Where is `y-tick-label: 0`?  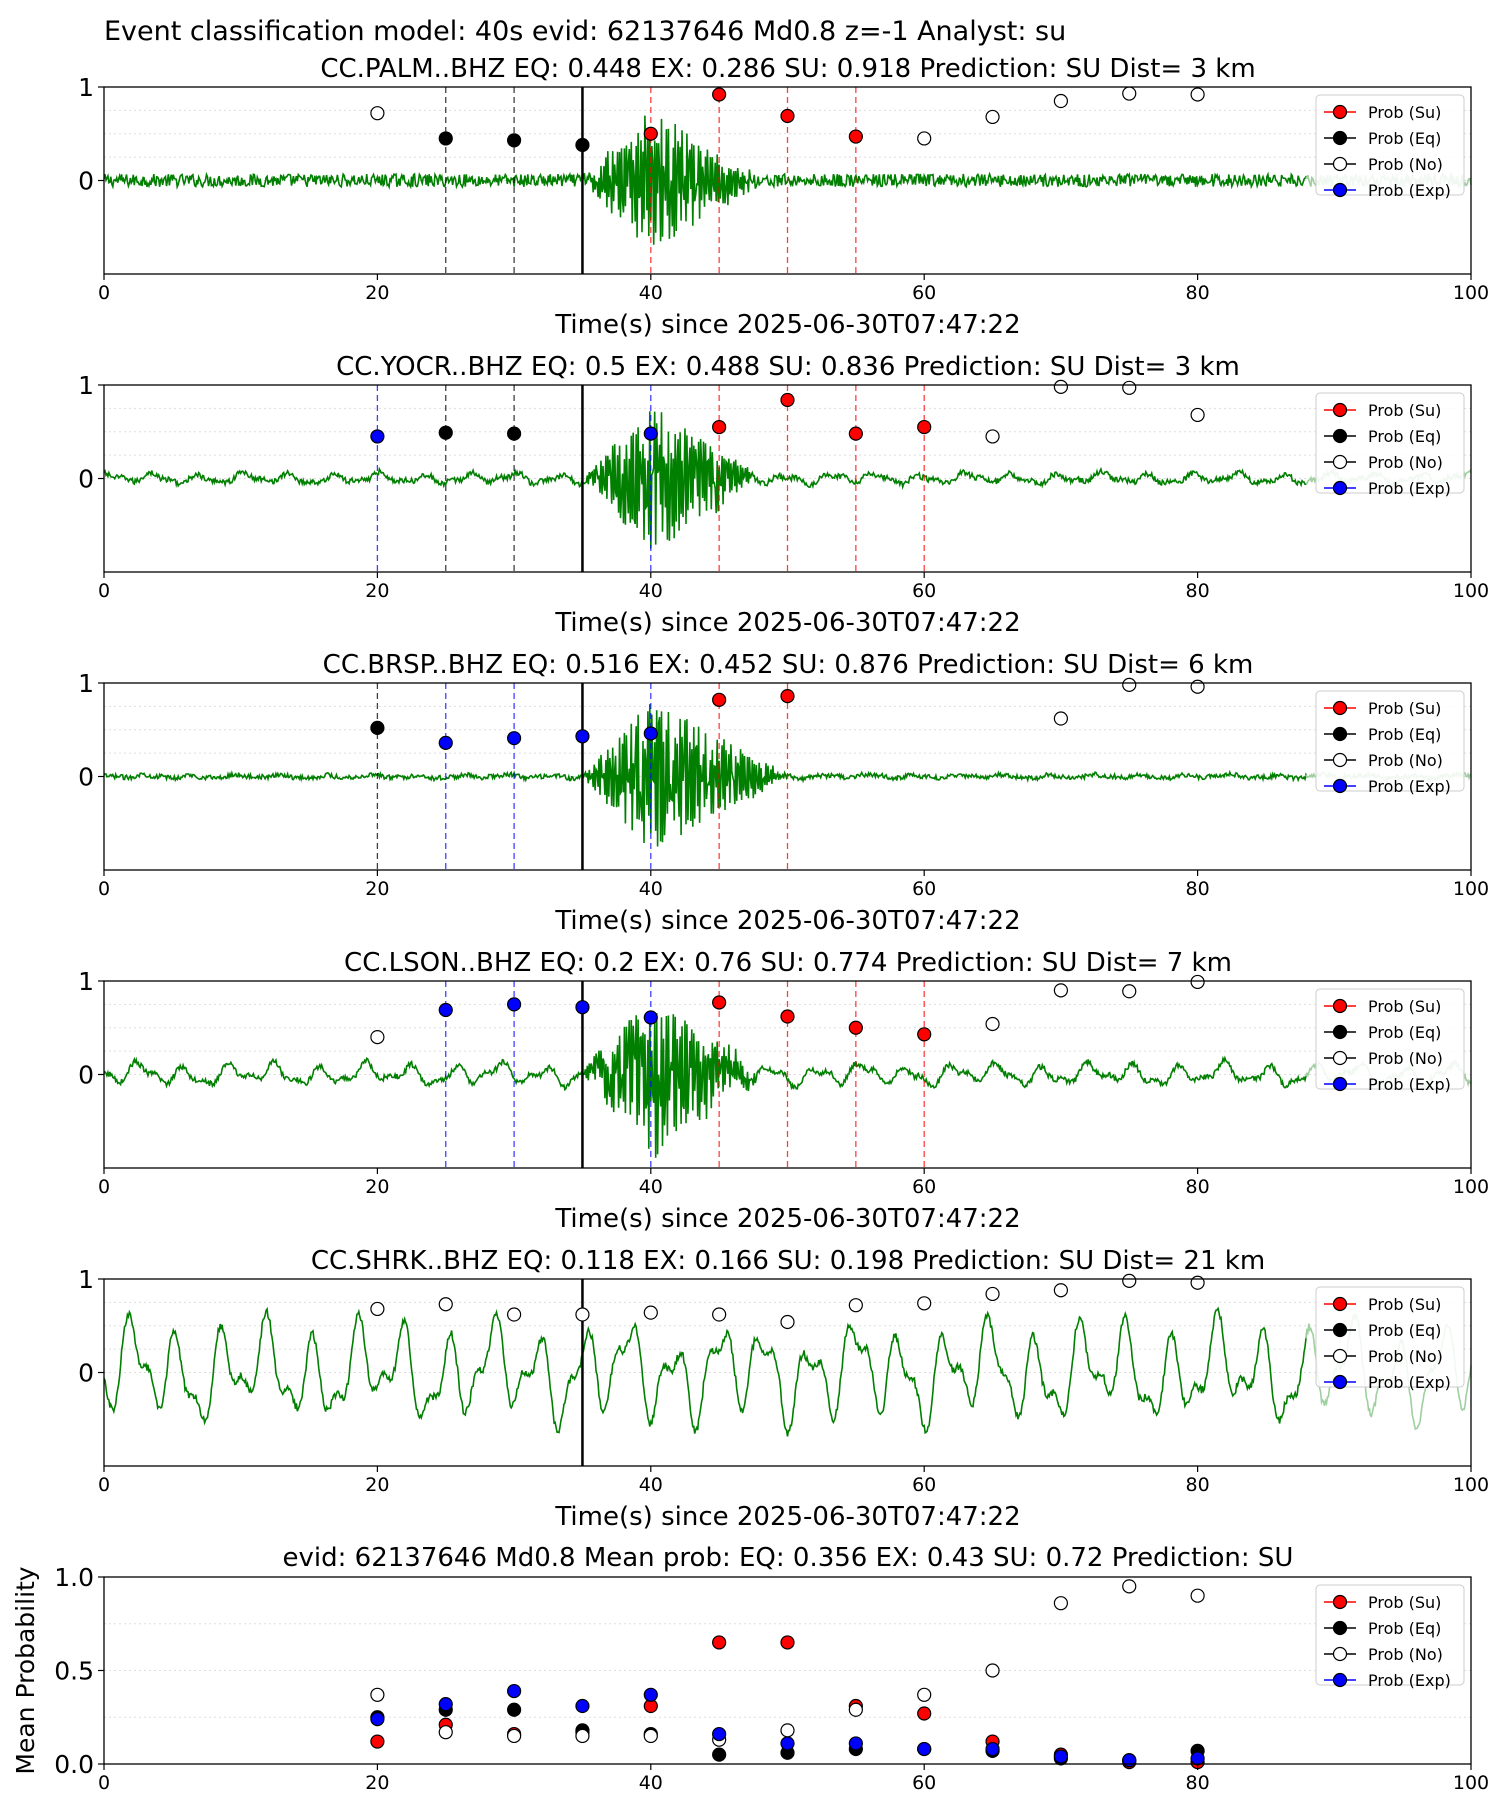
y-tick-label: 0 is located at coordinates (86, 479).